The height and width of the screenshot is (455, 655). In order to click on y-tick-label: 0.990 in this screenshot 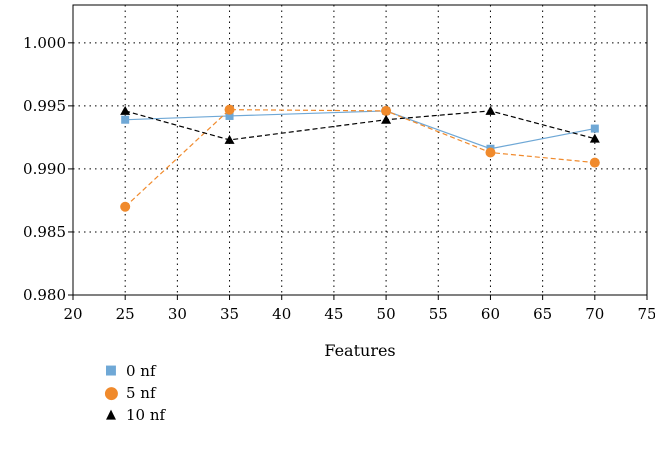, I will do `click(44, 169)`.